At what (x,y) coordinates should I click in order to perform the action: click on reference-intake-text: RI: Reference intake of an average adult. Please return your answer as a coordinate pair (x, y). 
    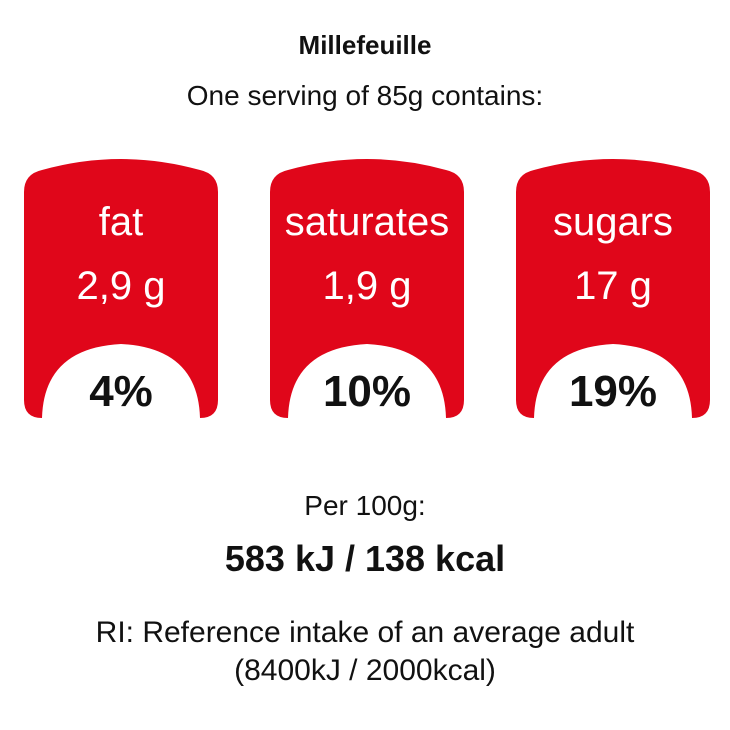
    Looking at the image, I should click on (365, 632).